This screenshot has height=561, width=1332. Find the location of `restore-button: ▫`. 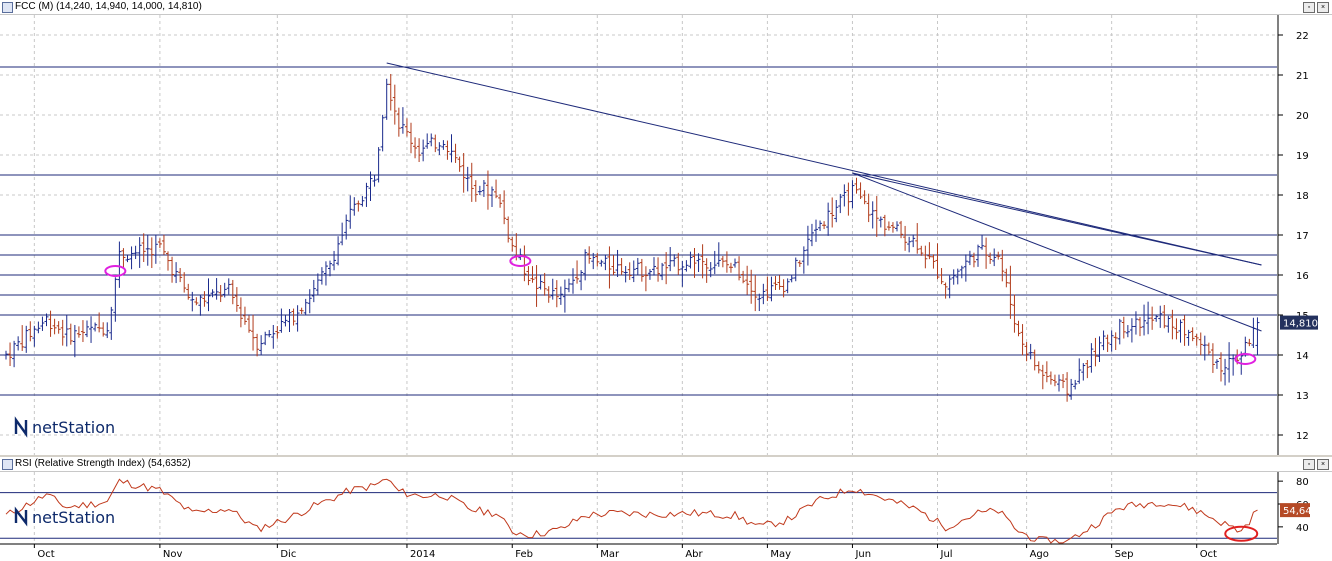

restore-button: ▫ is located at coordinates (1309, 7).